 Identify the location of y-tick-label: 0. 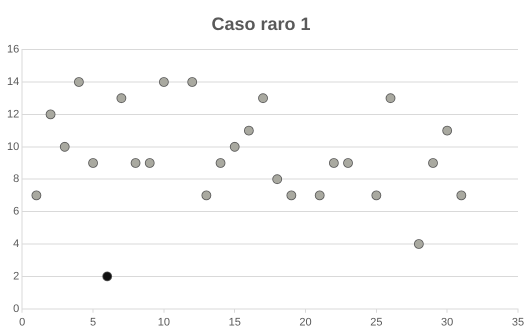
(16, 308).